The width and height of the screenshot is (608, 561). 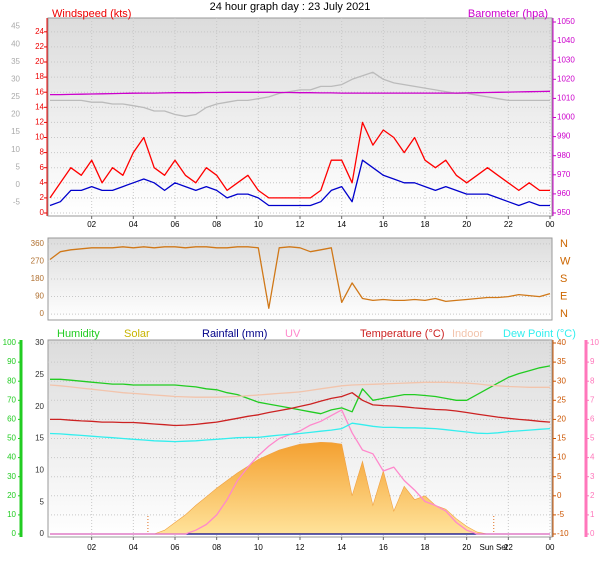 I want to click on y3-tick-label: 25, so click(x=15, y=96).